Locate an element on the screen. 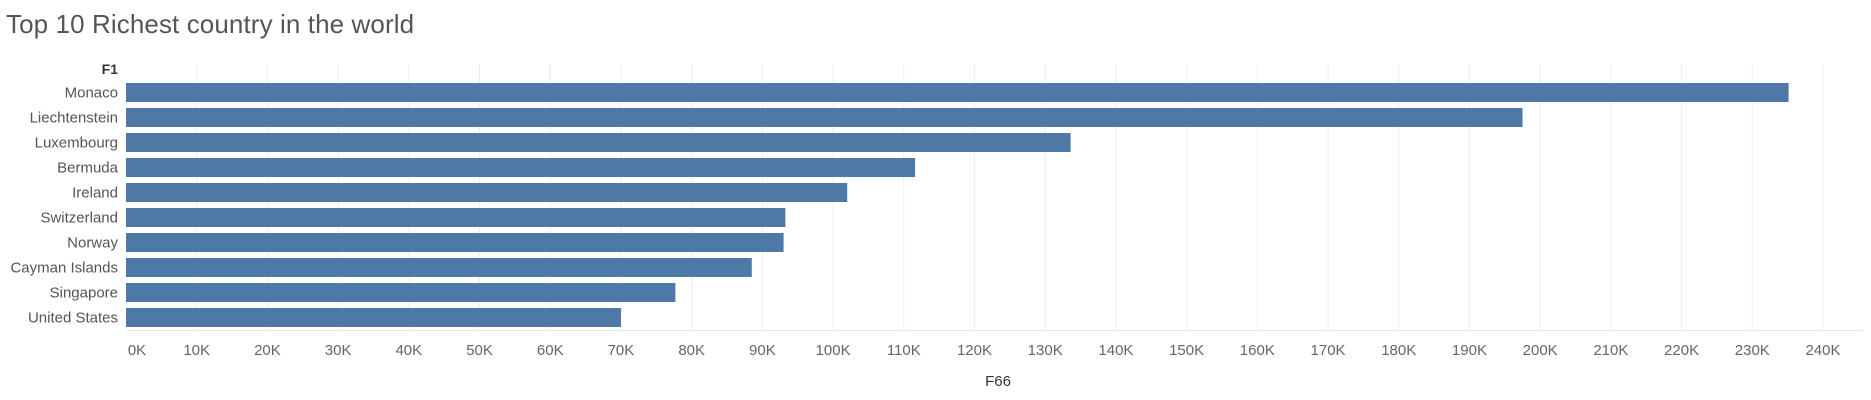 The height and width of the screenshot is (400, 1871). x-tick-label: 50K is located at coordinates (479, 350).